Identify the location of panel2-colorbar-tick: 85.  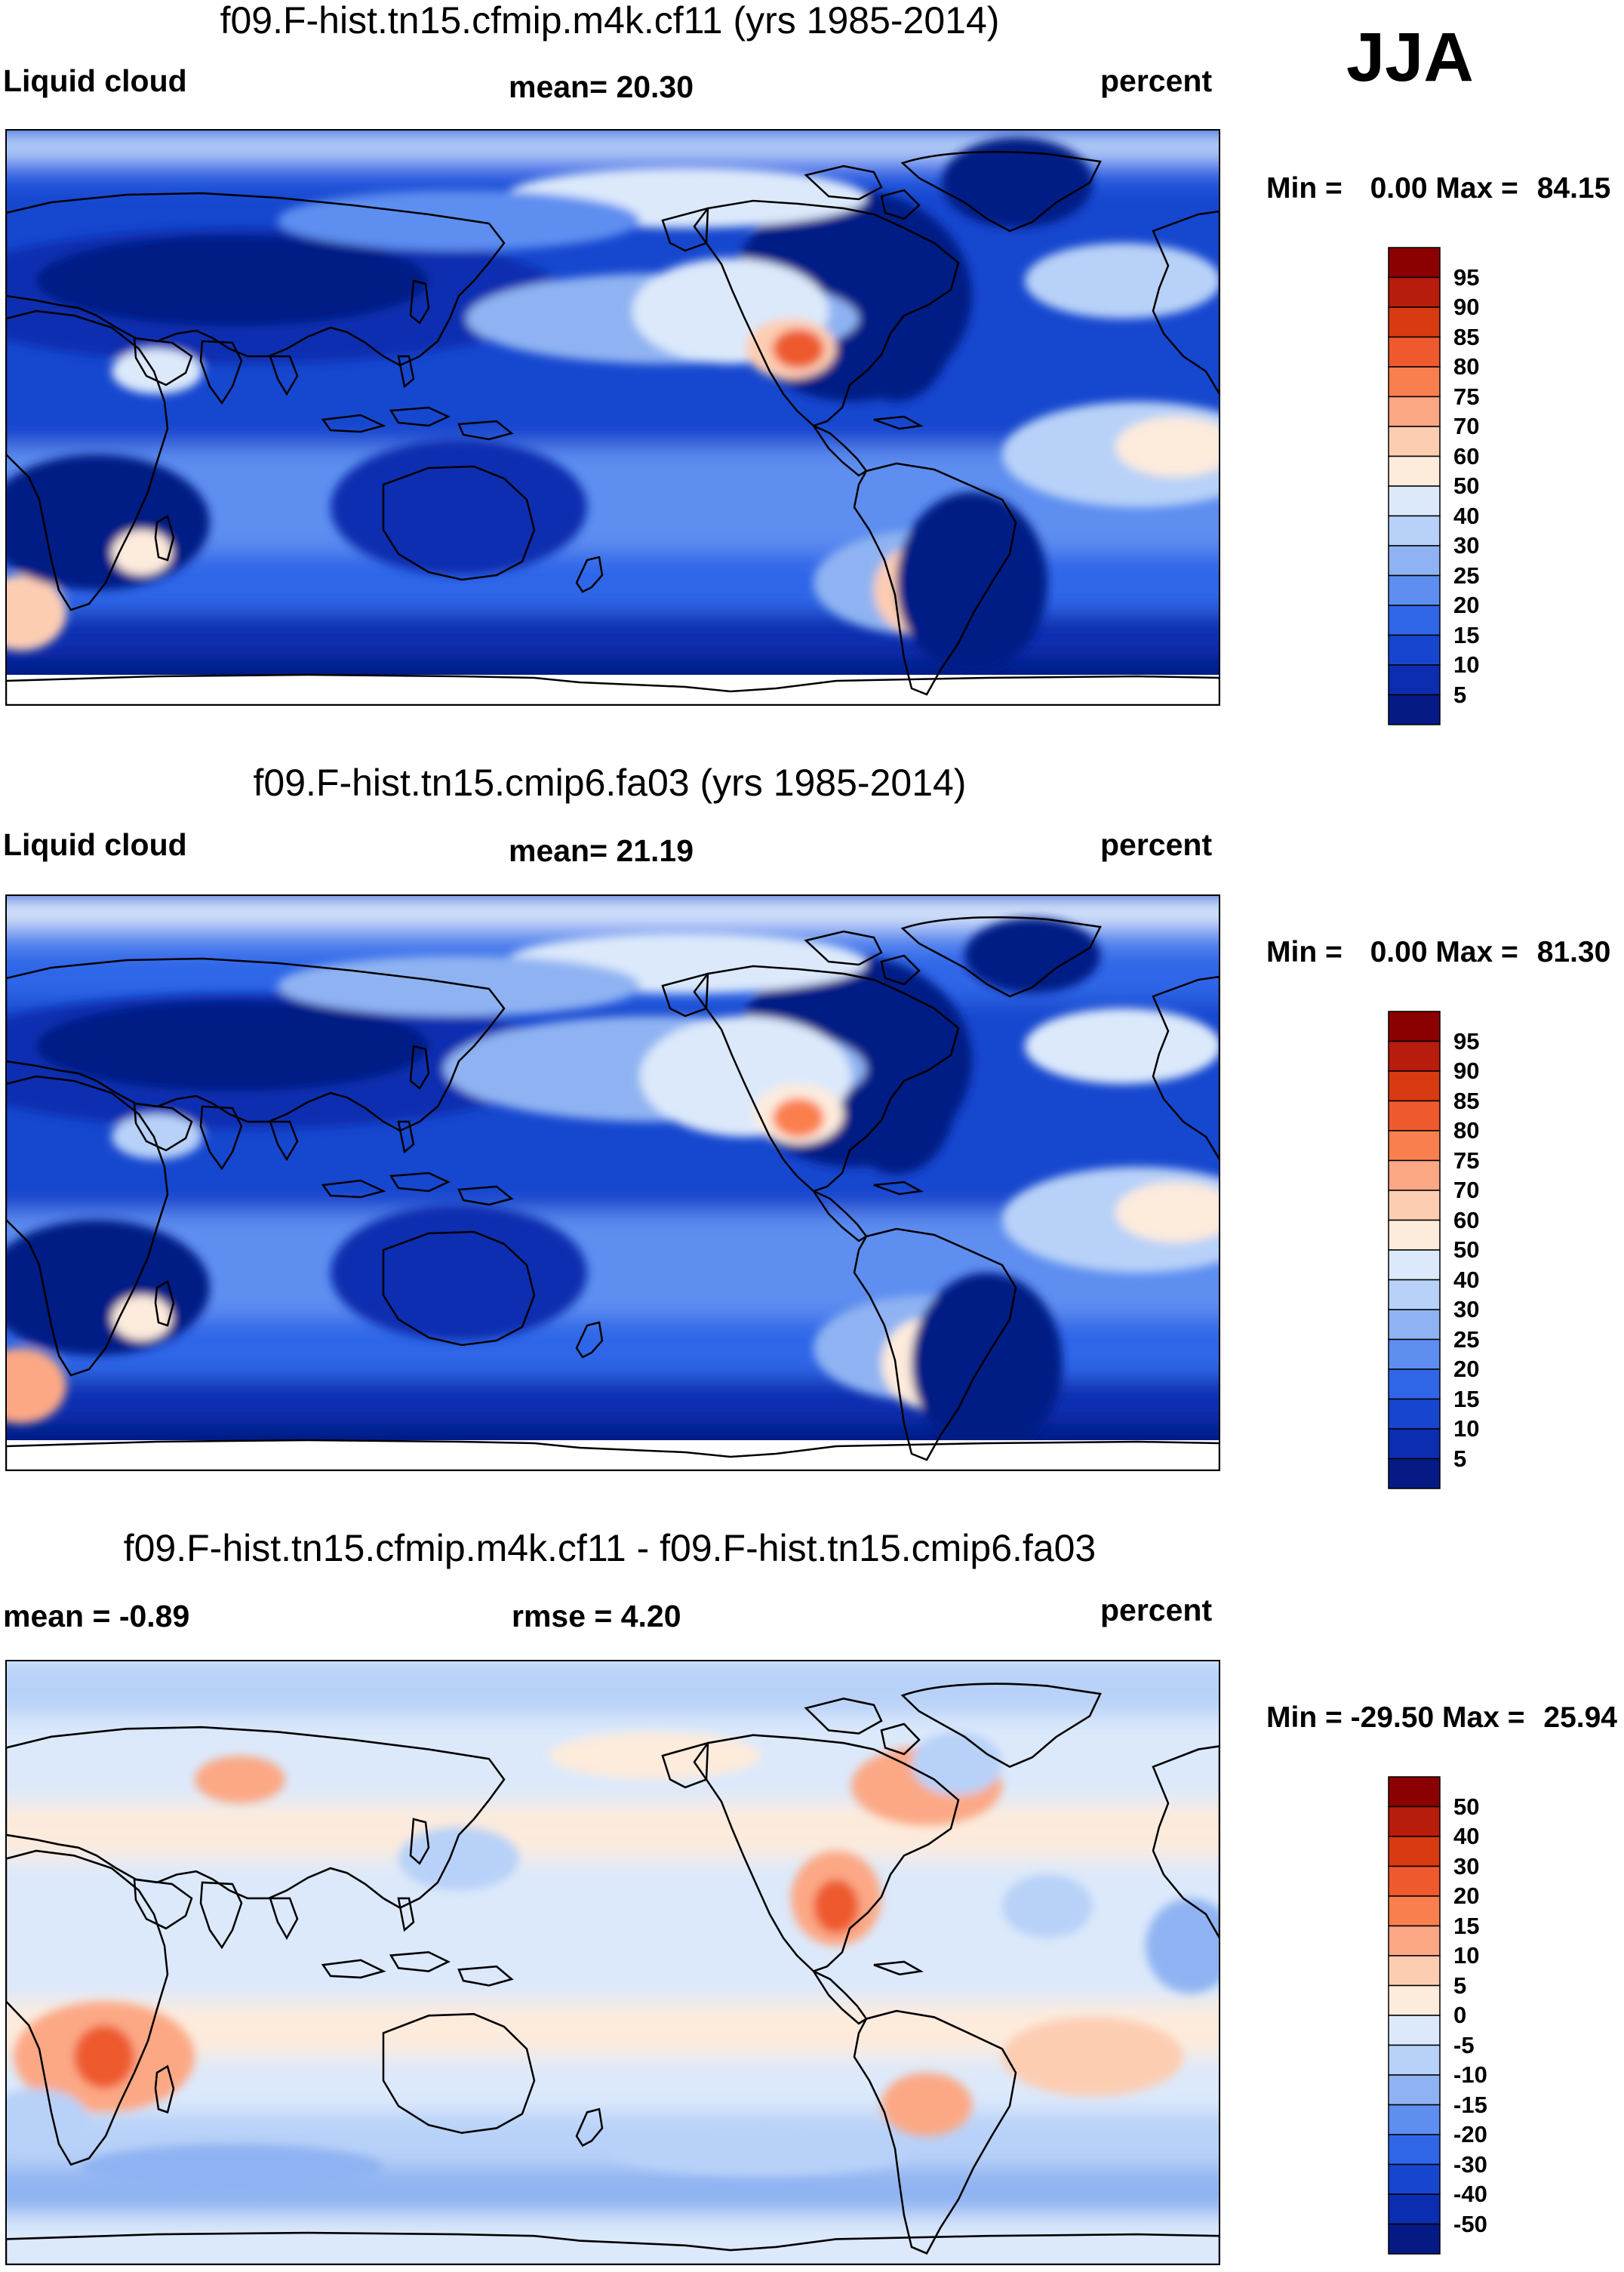
(1466, 1100).